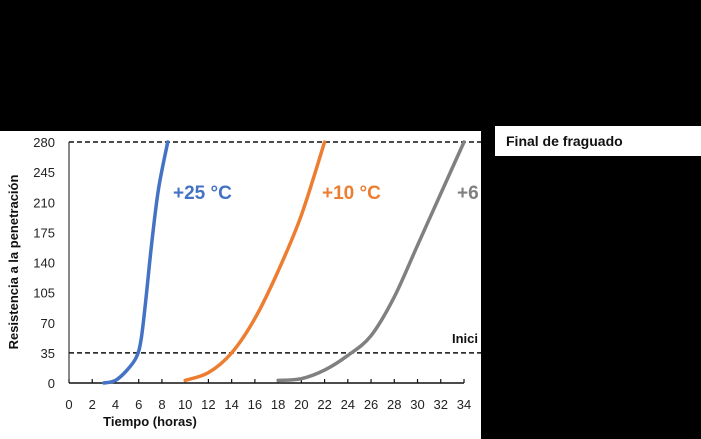 This screenshot has width=701, height=439. I want to click on series-label-0: +25 °C, so click(202, 193).